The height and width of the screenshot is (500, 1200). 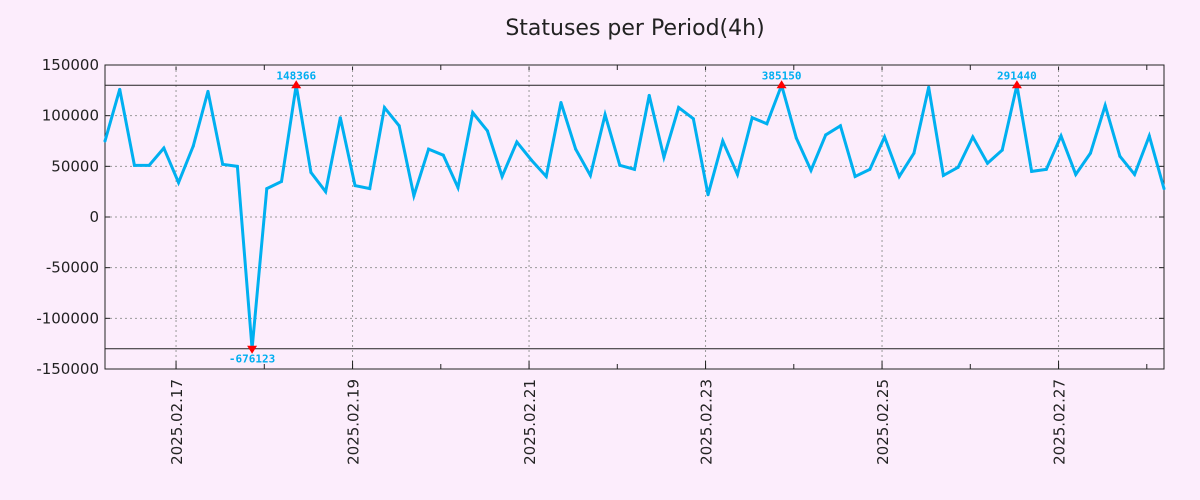 I want to click on x-tick-label: 2025.02.23, so click(x=707, y=422).